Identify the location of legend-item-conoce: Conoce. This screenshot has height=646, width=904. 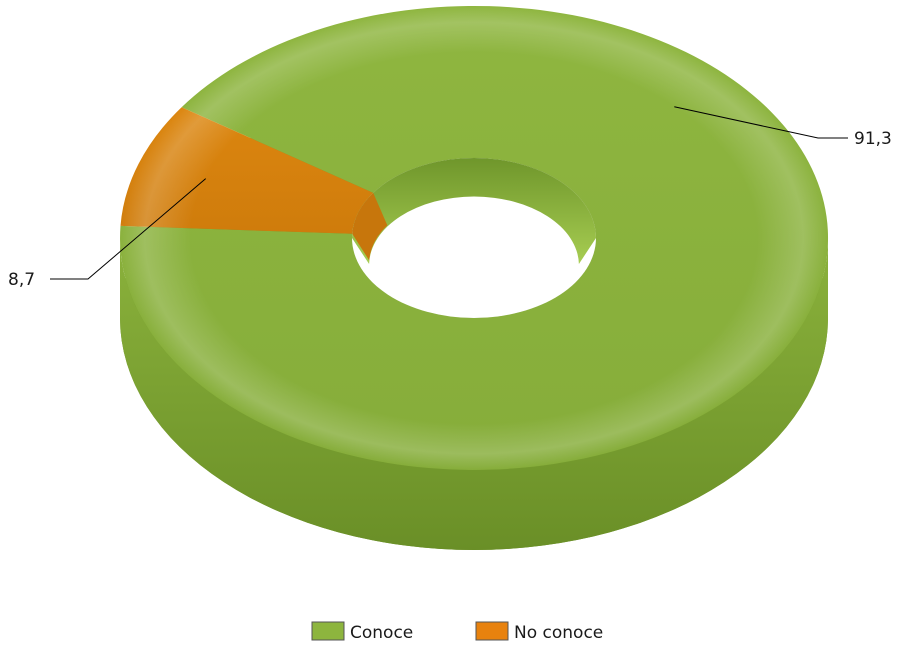
(362, 632).